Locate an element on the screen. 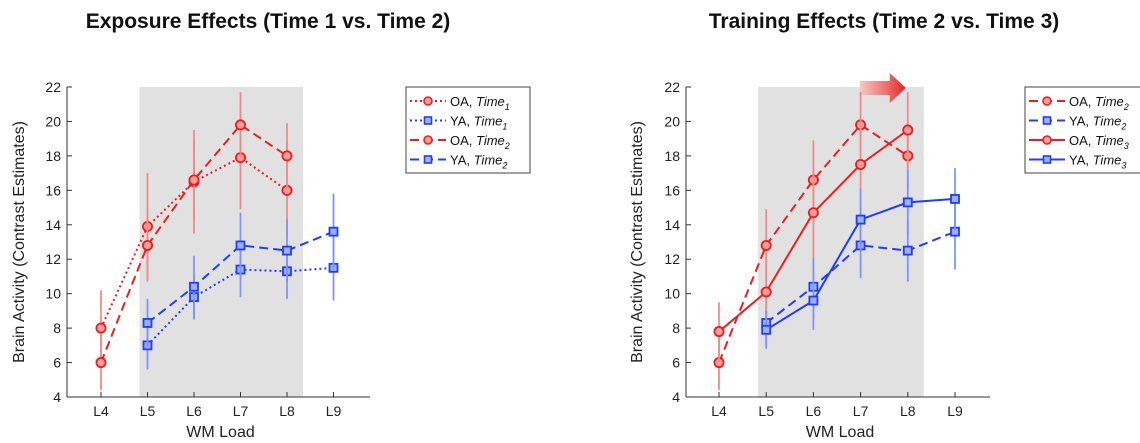 The width and height of the screenshot is (1140, 443). legend-label: OA, Time3 is located at coordinates (1099, 142).